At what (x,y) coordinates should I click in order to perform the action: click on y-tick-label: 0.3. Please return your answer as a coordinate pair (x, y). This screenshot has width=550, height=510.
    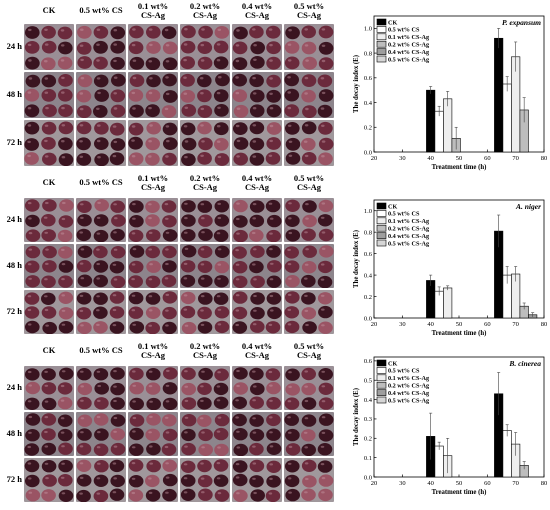
    Looking at the image, I should click on (368, 419).